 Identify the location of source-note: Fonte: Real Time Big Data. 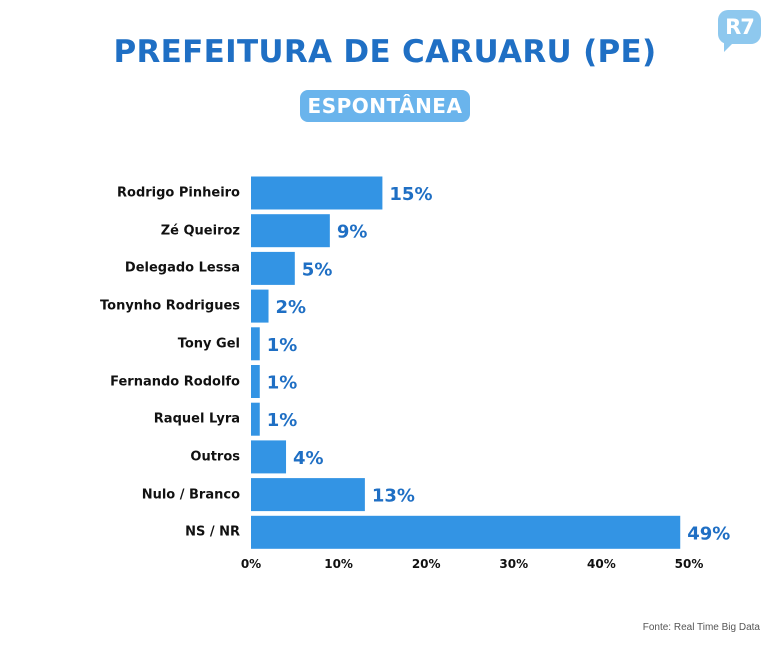
(701, 627).